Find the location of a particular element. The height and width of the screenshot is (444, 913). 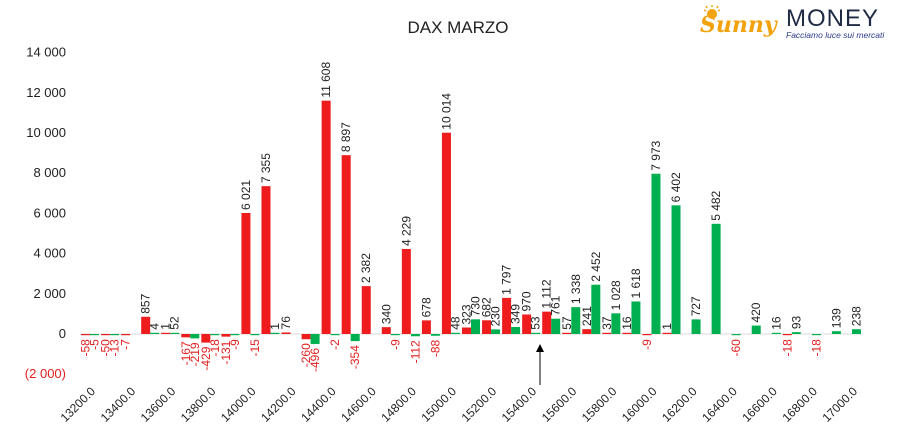

data-label: -429 is located at coordinates (206, 358).